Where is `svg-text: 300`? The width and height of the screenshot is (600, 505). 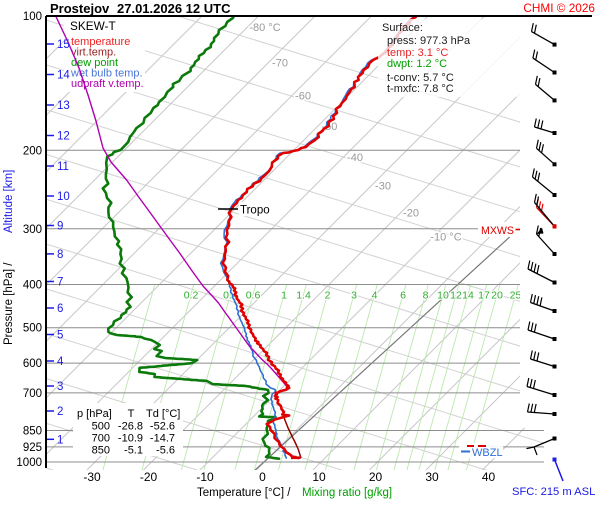
svg-text: 300 is located at coordinates (32, 230).